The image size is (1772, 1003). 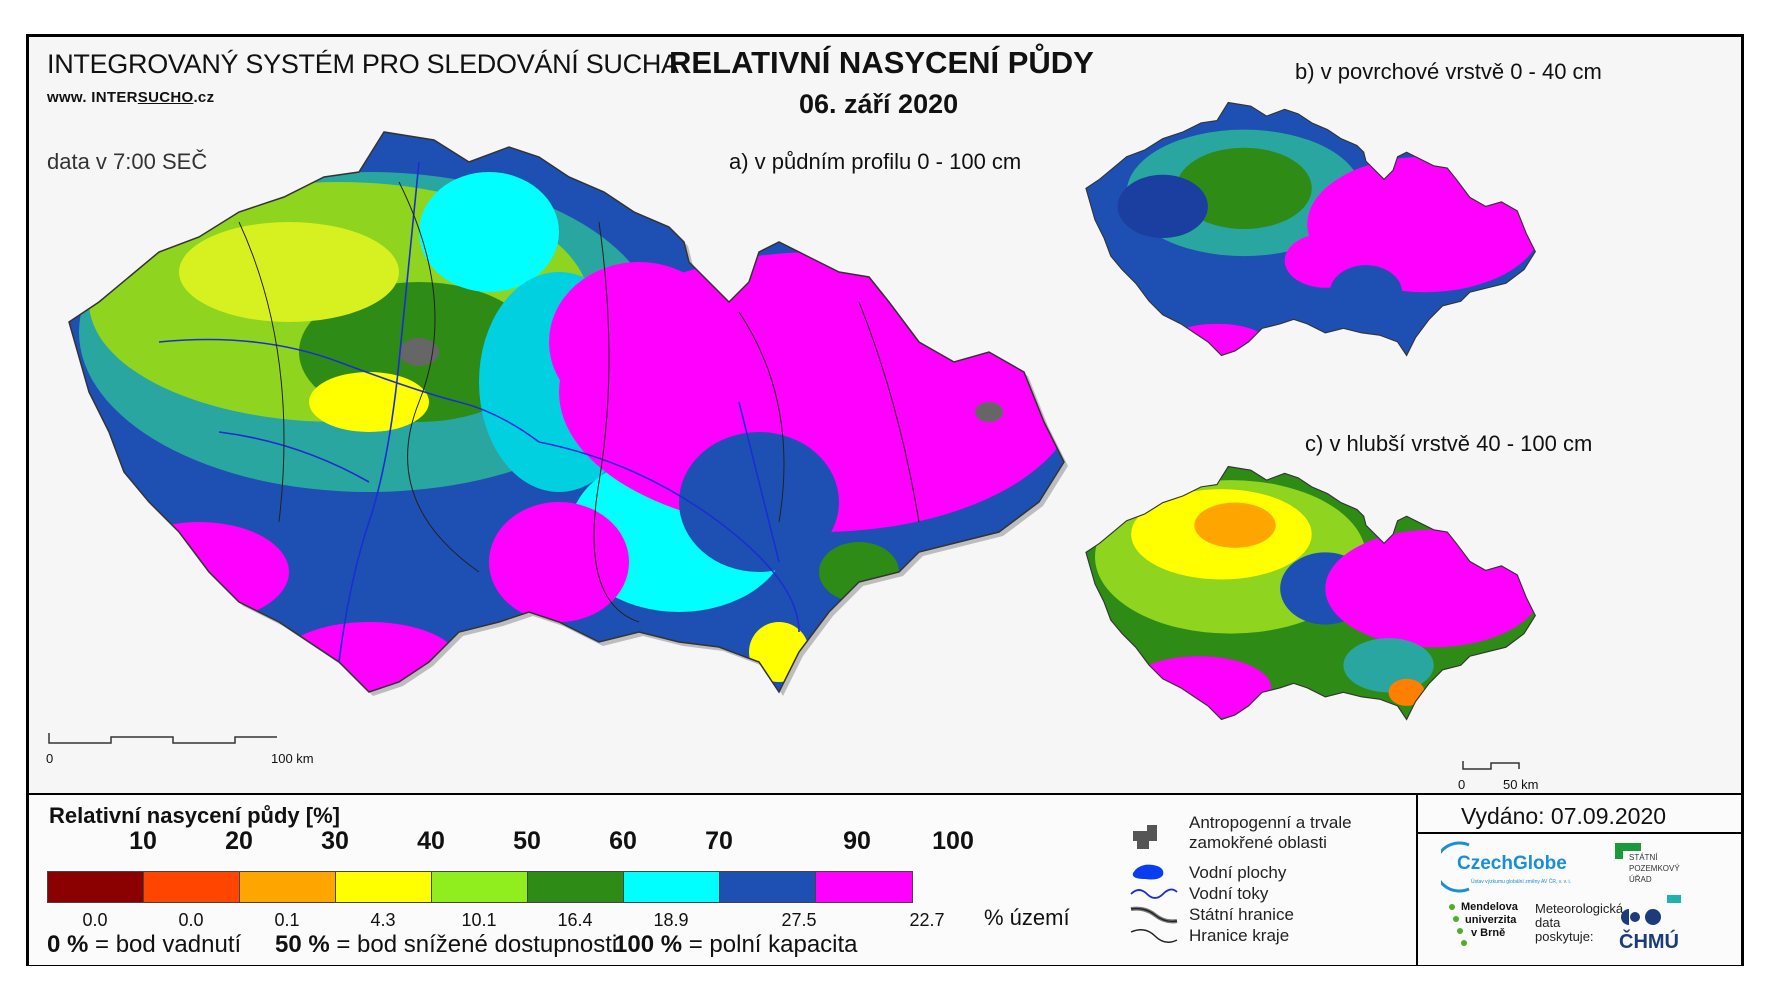 I want to click on threshold-label: 70, so click(x=719, y=841).